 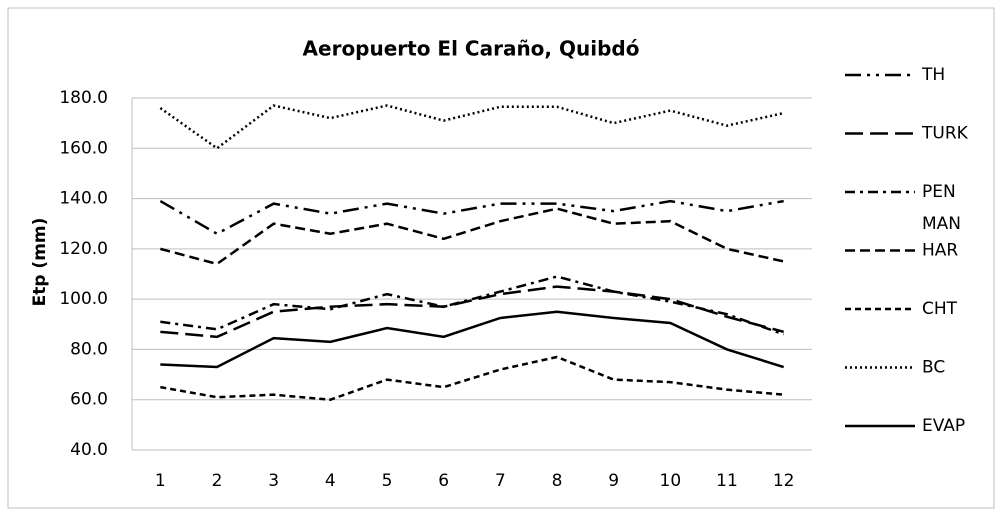 I want to click on y-tick-label: 80.0, so click(x=89, y=349).